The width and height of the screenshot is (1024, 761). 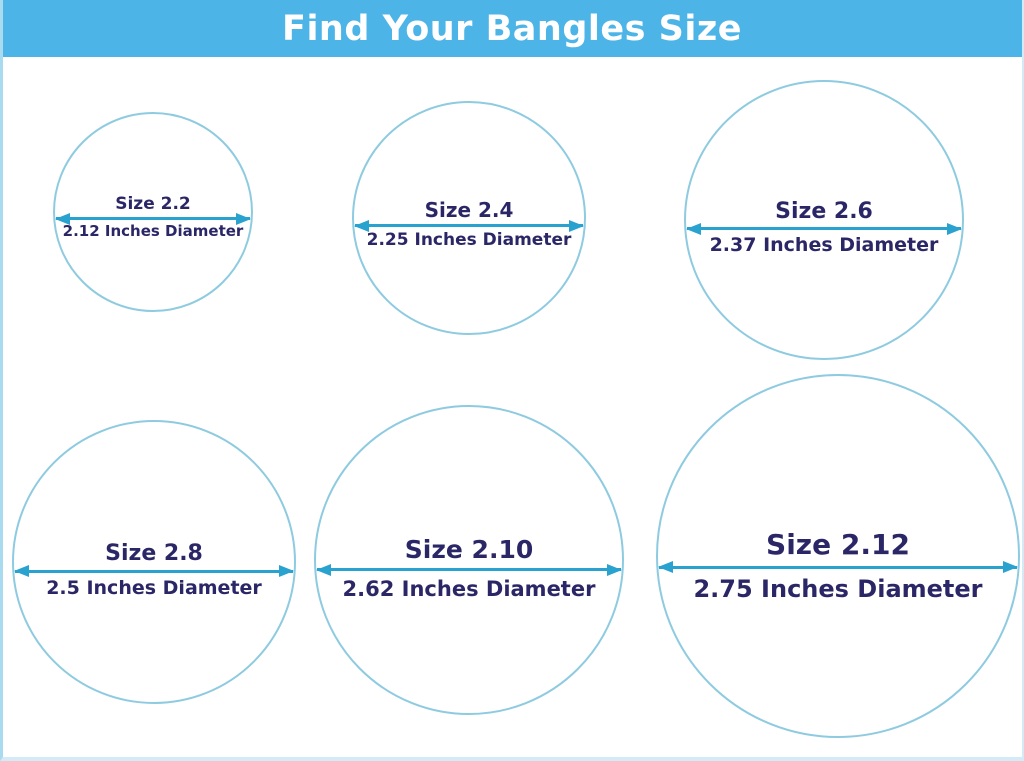 I want to click on bangle-circle-2-8: Size 2.8 2.5 Inches Diameter, so click(x=154, y=562).